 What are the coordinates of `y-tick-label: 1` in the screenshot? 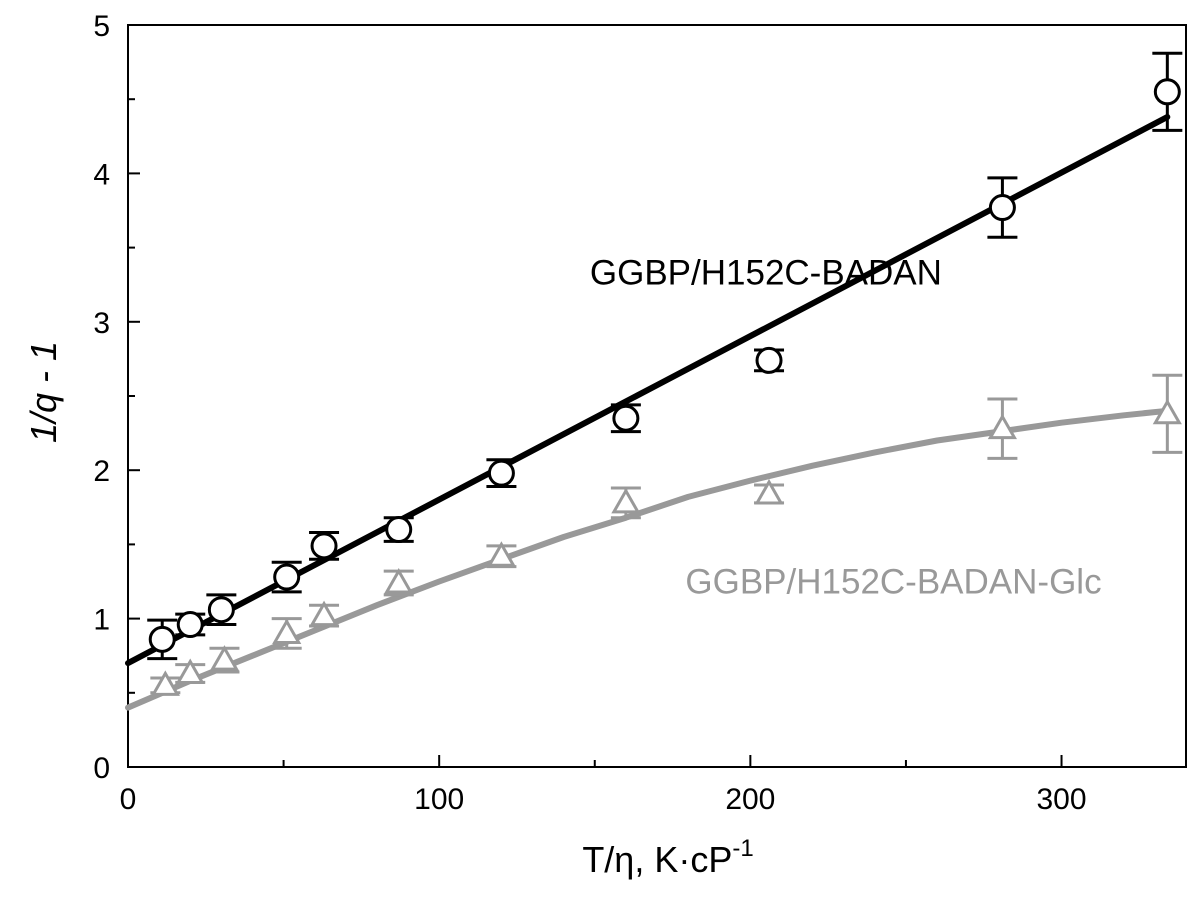 It's located at (101, 620).